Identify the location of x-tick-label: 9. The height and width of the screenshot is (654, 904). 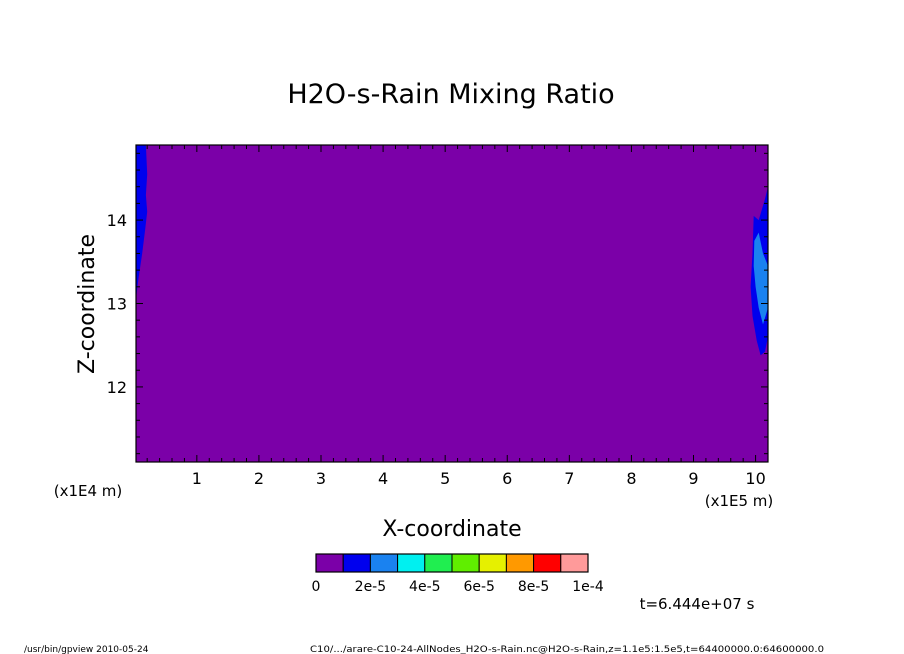
(693, 478).